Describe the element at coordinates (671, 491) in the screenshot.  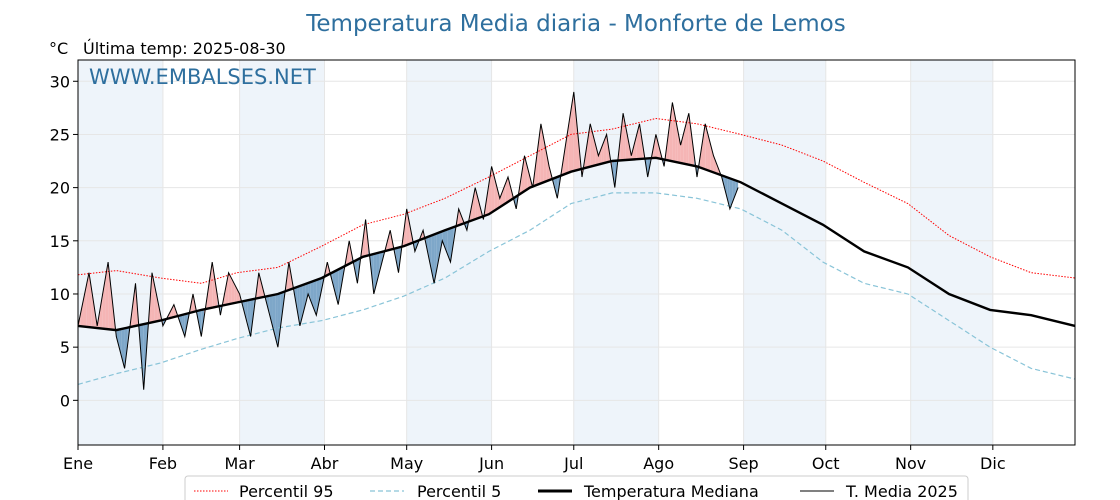
I see `legend-label-median: Temperatura Mediana` at that location.